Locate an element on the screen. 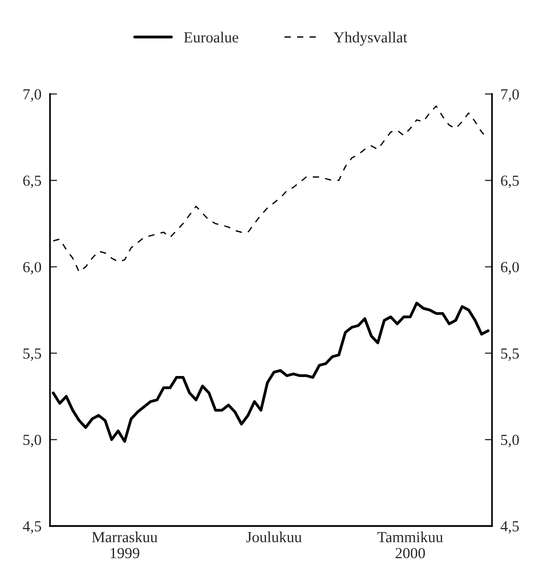  y2-tick-label: 6,0 is located at coordinates (509, 268).